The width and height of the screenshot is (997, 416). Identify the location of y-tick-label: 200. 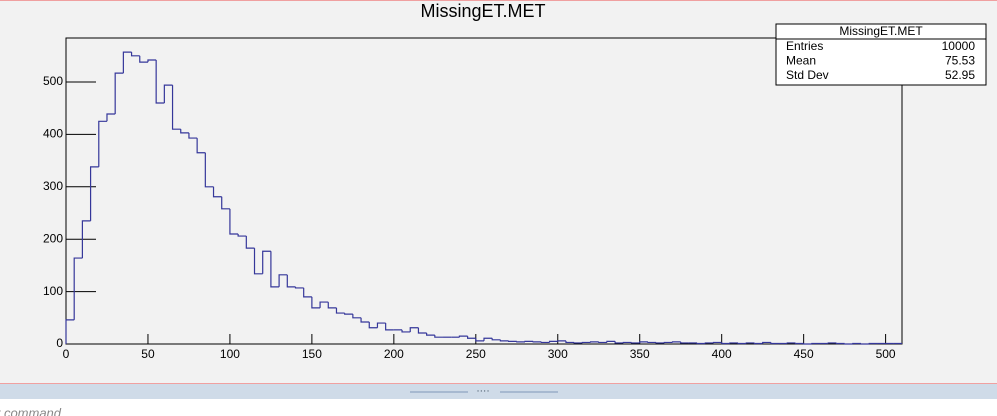
(53, 238).